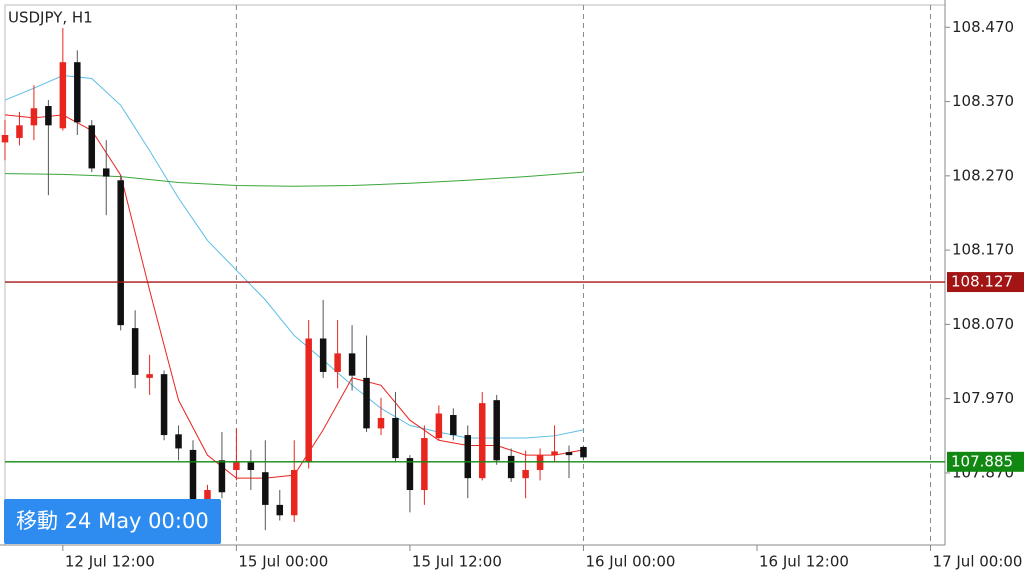  Describe the element at coordinates (982, 461) in the screenshot. I see `price-label: 107.885` at that location.